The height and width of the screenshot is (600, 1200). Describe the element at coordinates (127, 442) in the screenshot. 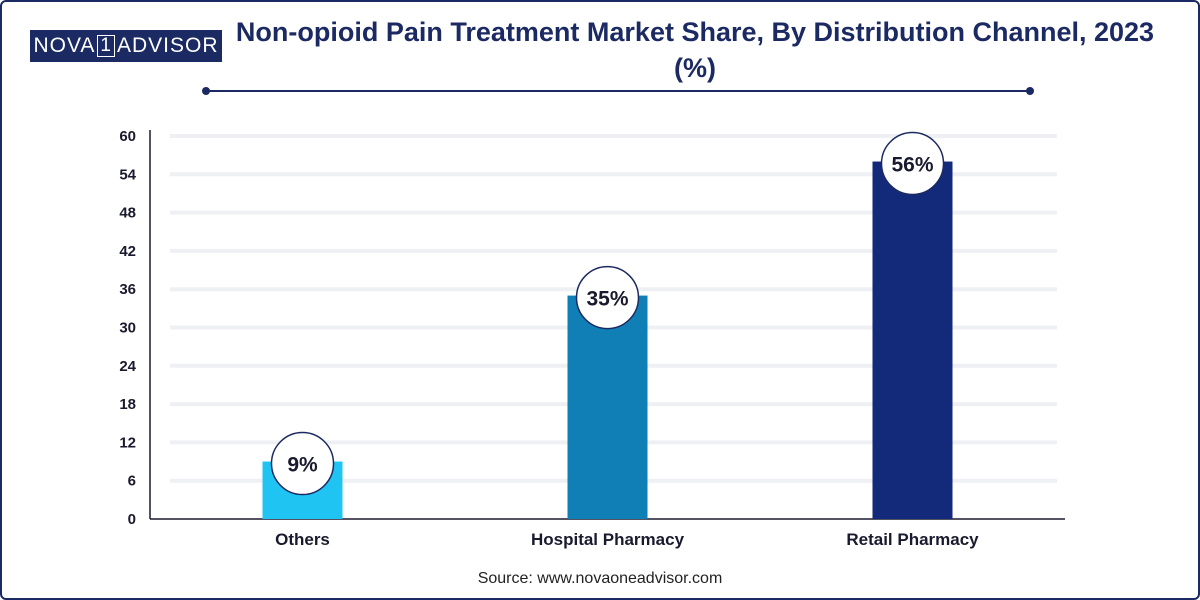

I see `y-tick-label: 12` at that location.